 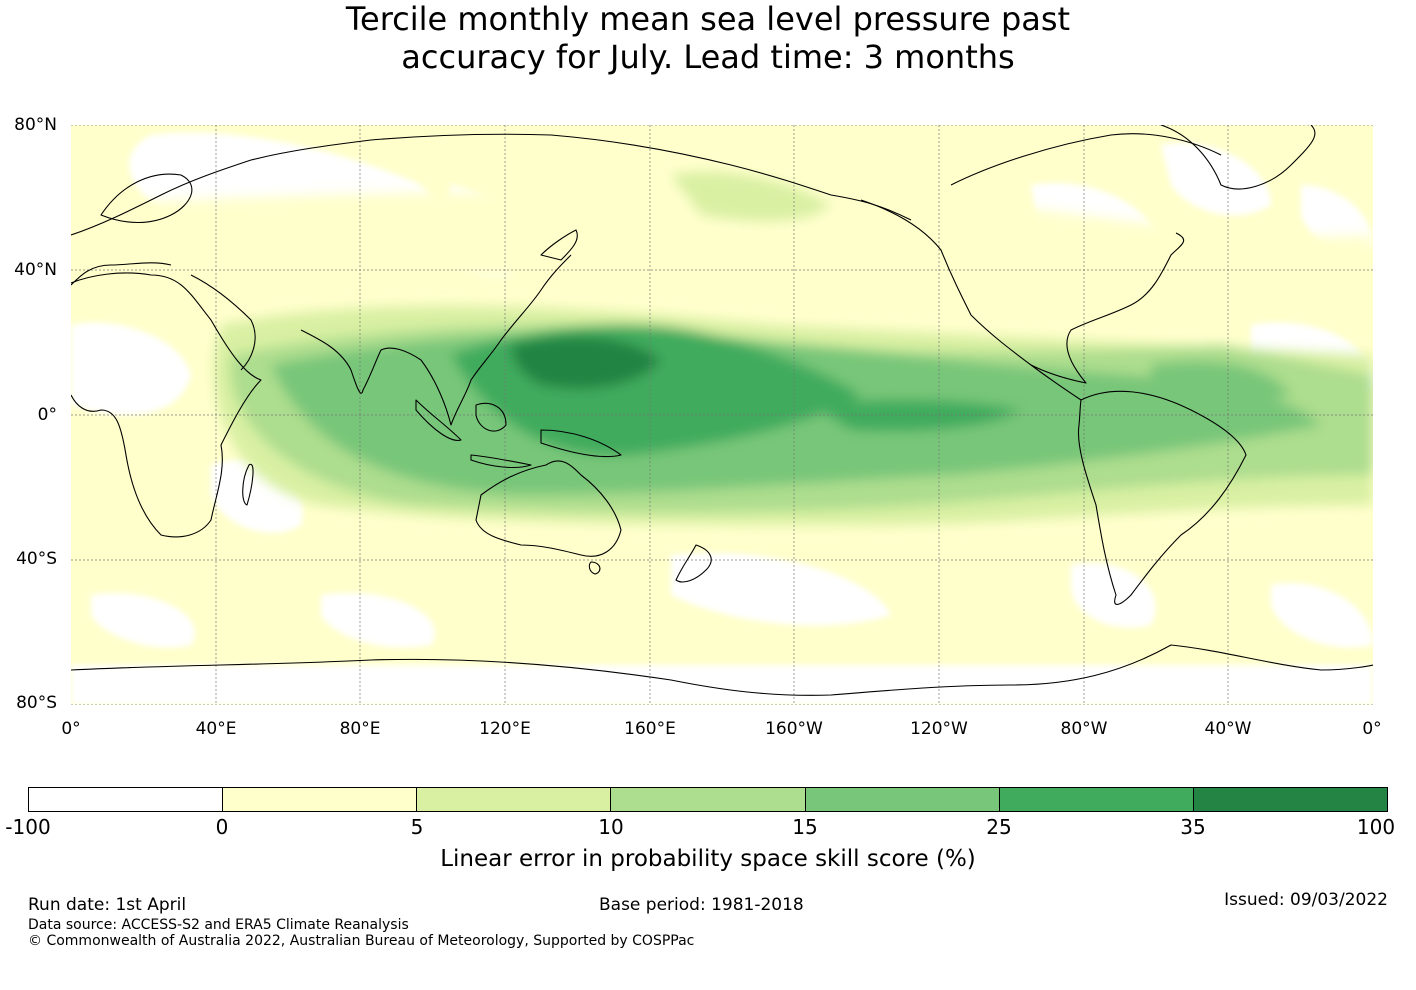 I want to click on coast-se-asia, so click(x=496, y=340).